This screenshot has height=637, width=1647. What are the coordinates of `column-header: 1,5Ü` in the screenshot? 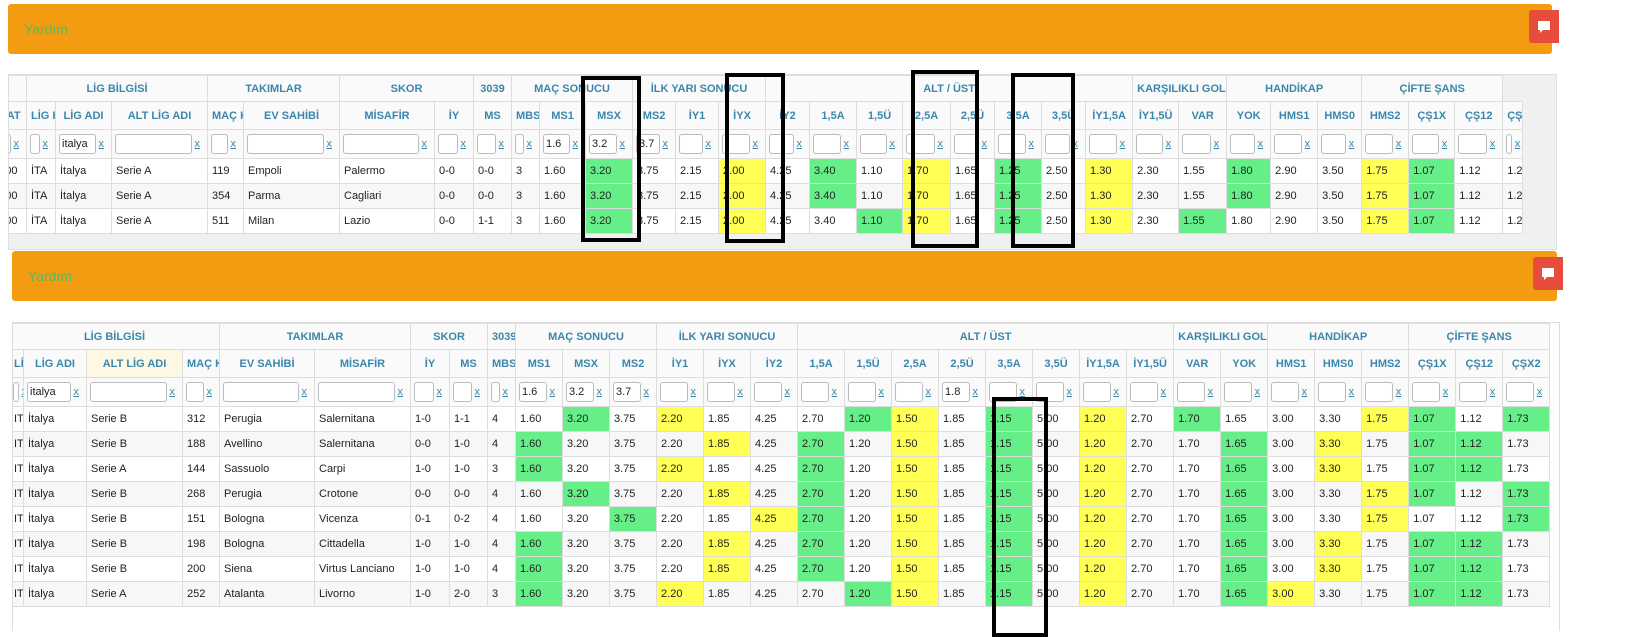 It's located at (868, 363).